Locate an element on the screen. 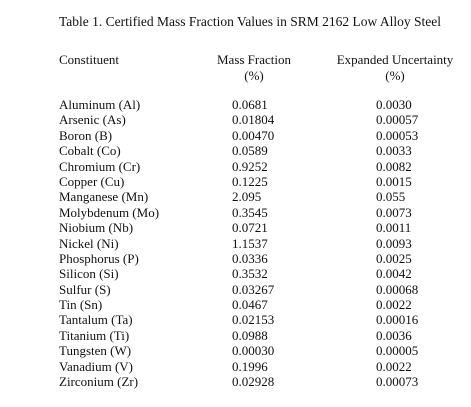 The image size is (471, 407). mass-fraction-cell: 0.3532 is located at coordinates (250, 274).